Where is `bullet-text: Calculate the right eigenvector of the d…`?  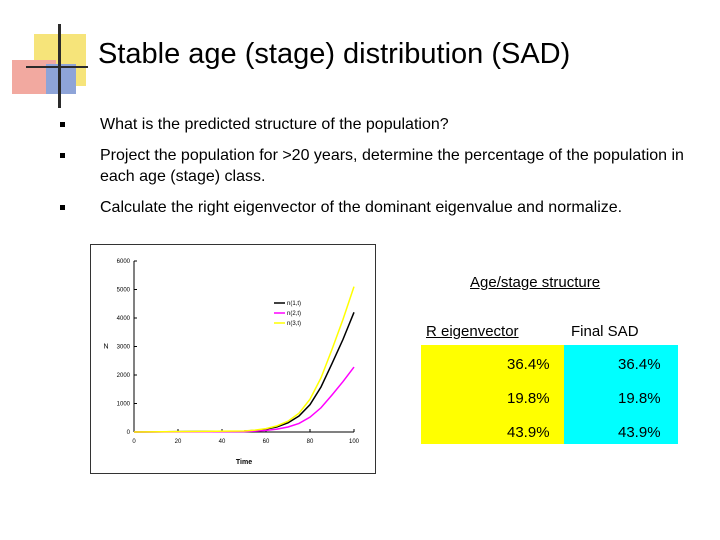
bullet-text: Calculate the right eigenvector of the d… is located at coordinates (361, 207).